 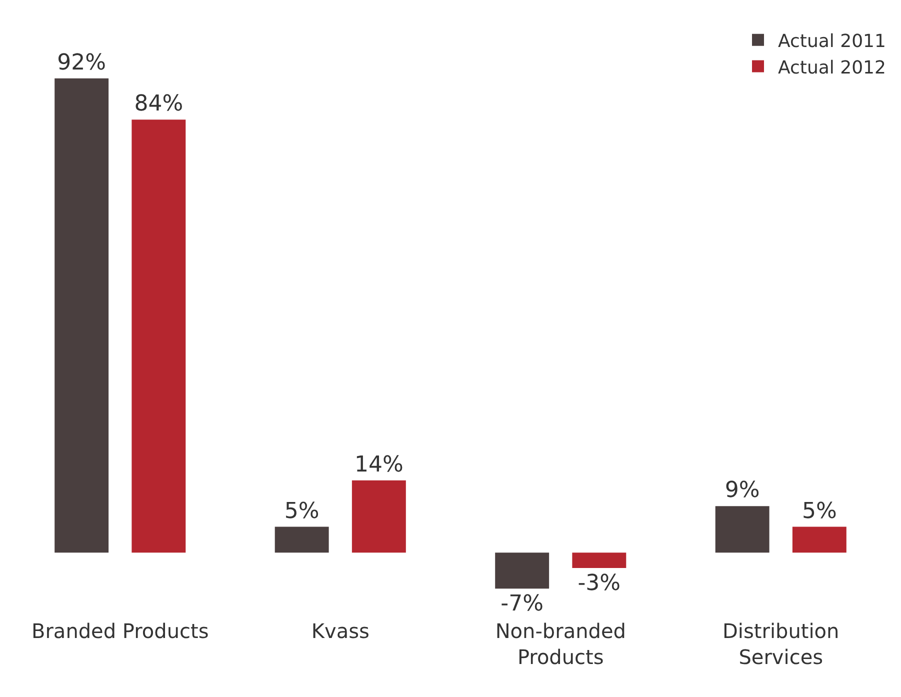 I want to click on x-tick-label: Distribution Services, so click(x=781, y=644).